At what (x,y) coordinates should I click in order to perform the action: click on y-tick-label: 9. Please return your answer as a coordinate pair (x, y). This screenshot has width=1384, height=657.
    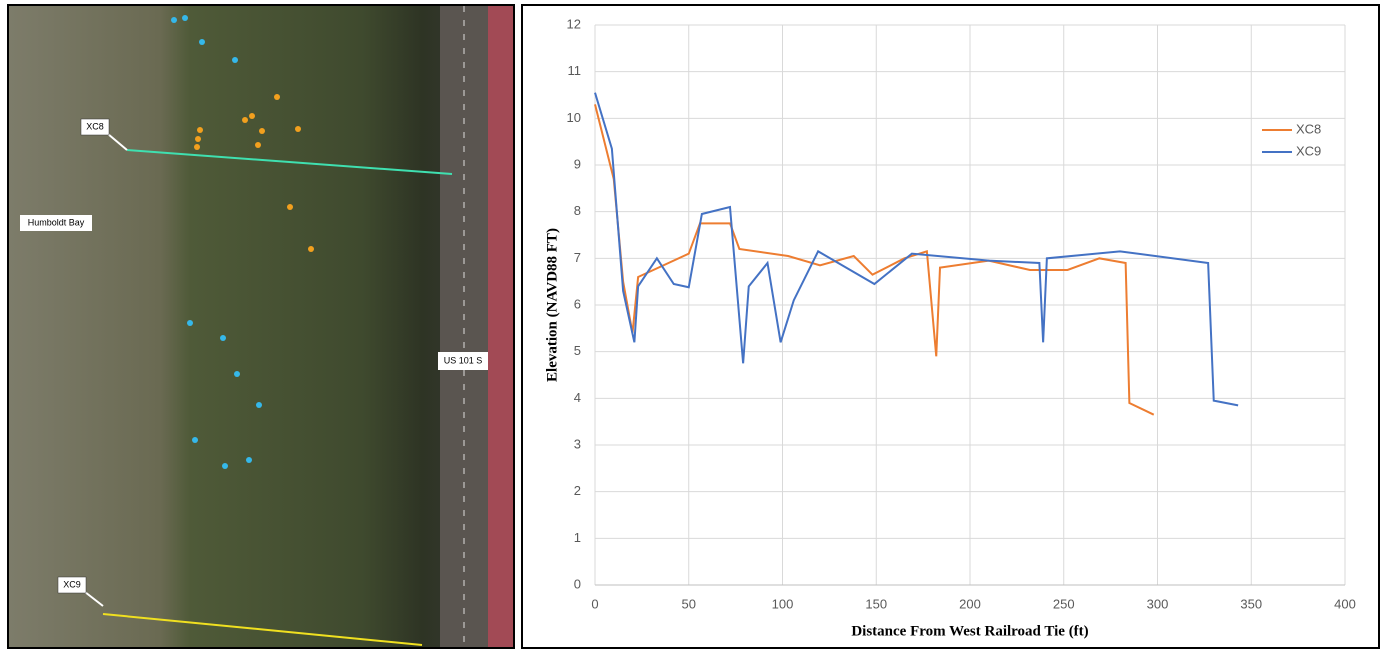
    Looking at the image, I should click on (577, 163).